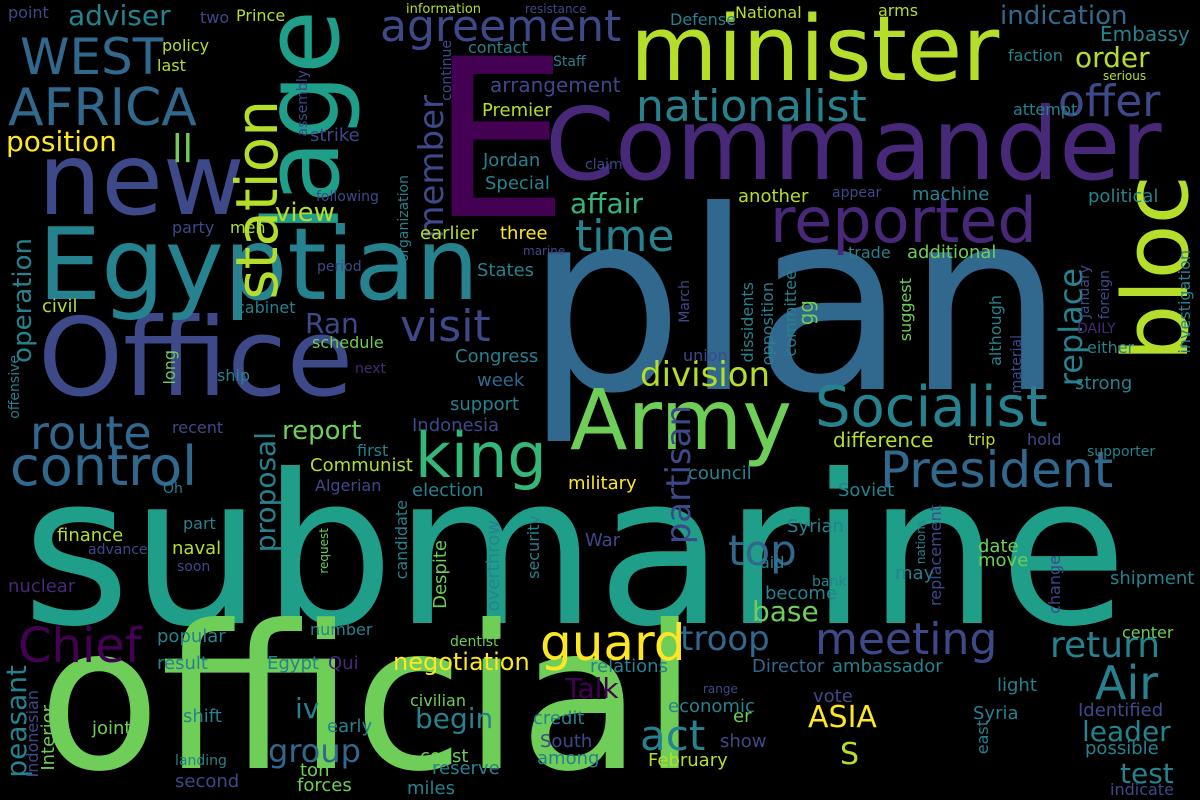 This screenshot has height=800, width=1200. I want to click on word: Egypt, so click(293, 663).